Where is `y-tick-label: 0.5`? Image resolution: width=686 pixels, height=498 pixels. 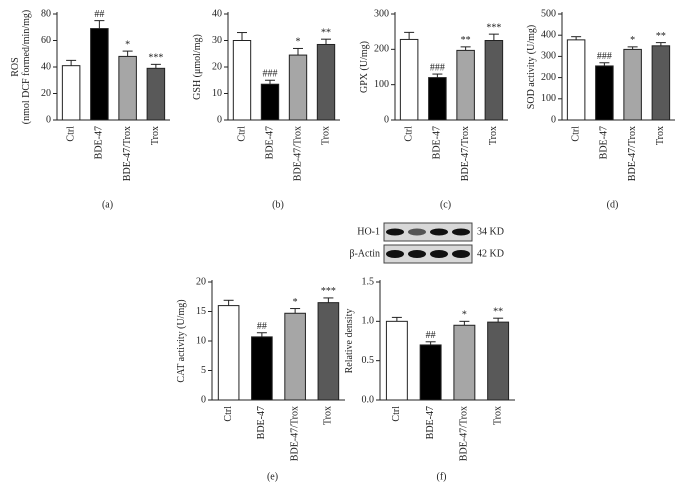 y-tick-label: 0.5 is located at coordinates (368, 360).